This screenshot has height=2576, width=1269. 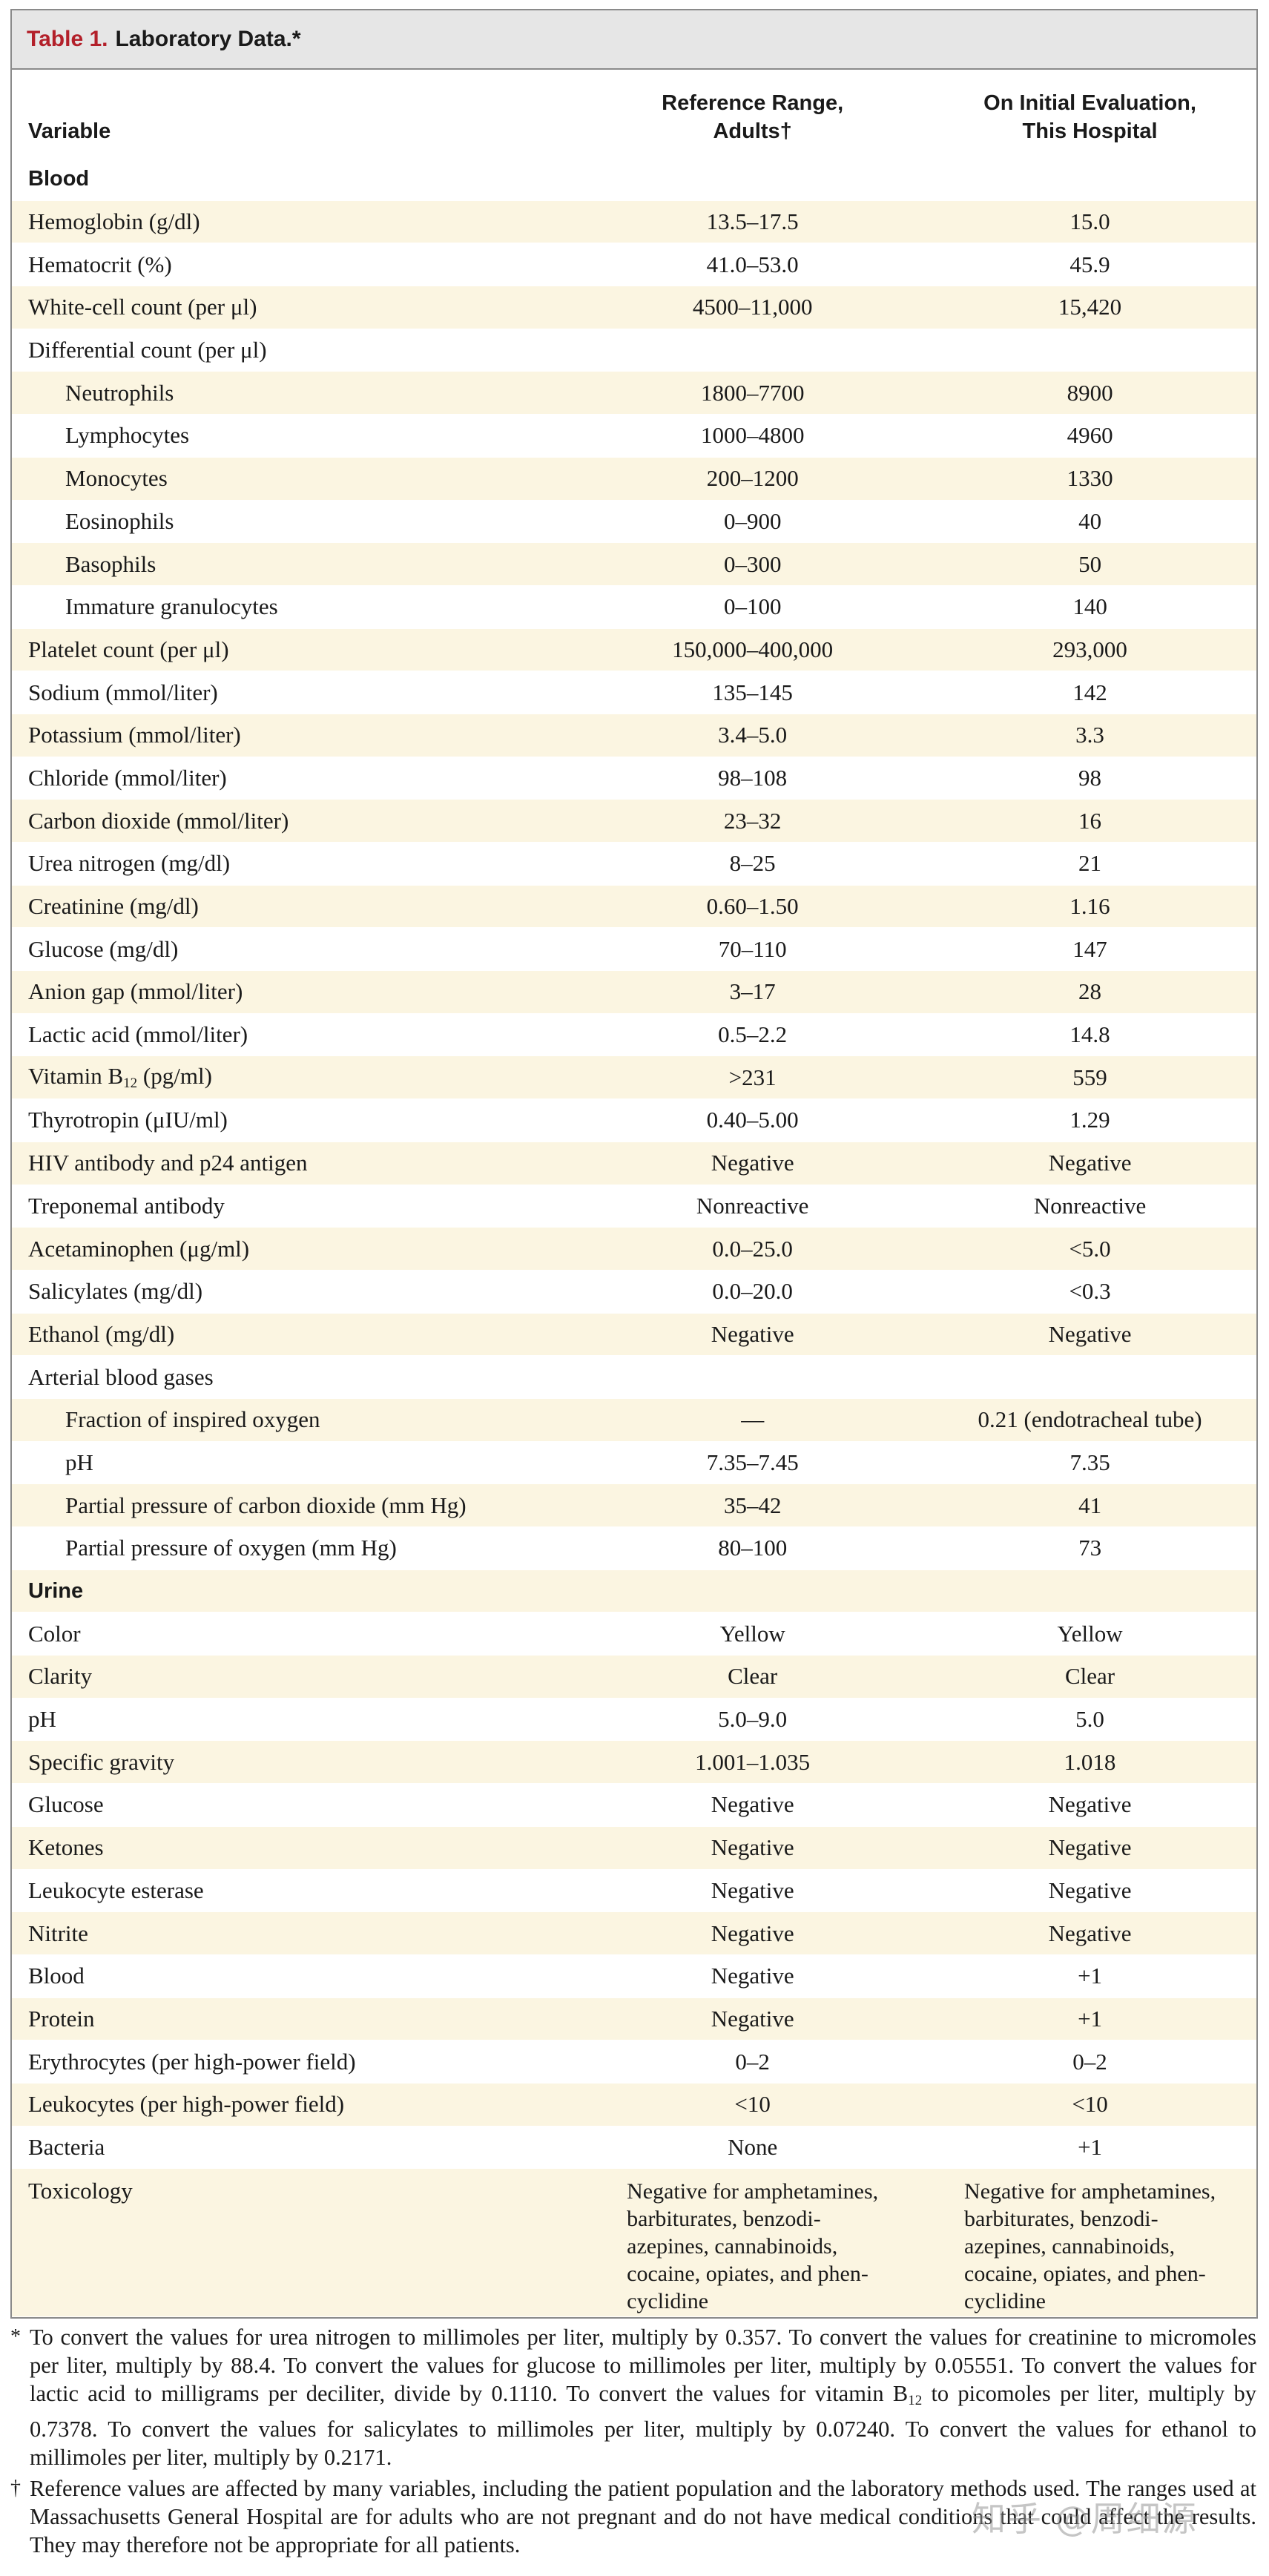 I want to click on reference-range-cell: 150,000–400,000, so click(x=753, y=649).